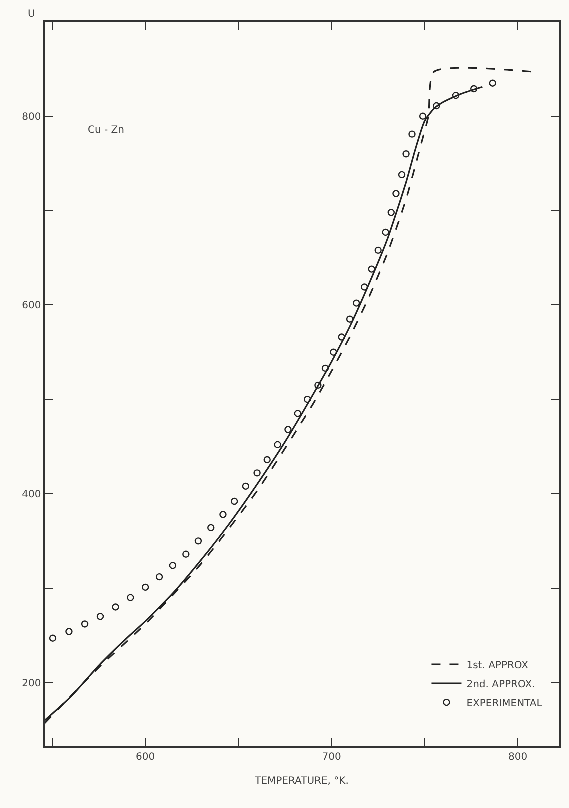 This screenshot has width=569, height=808. I want to click on legend-label: 1st. APPROX, so click(497, 666).